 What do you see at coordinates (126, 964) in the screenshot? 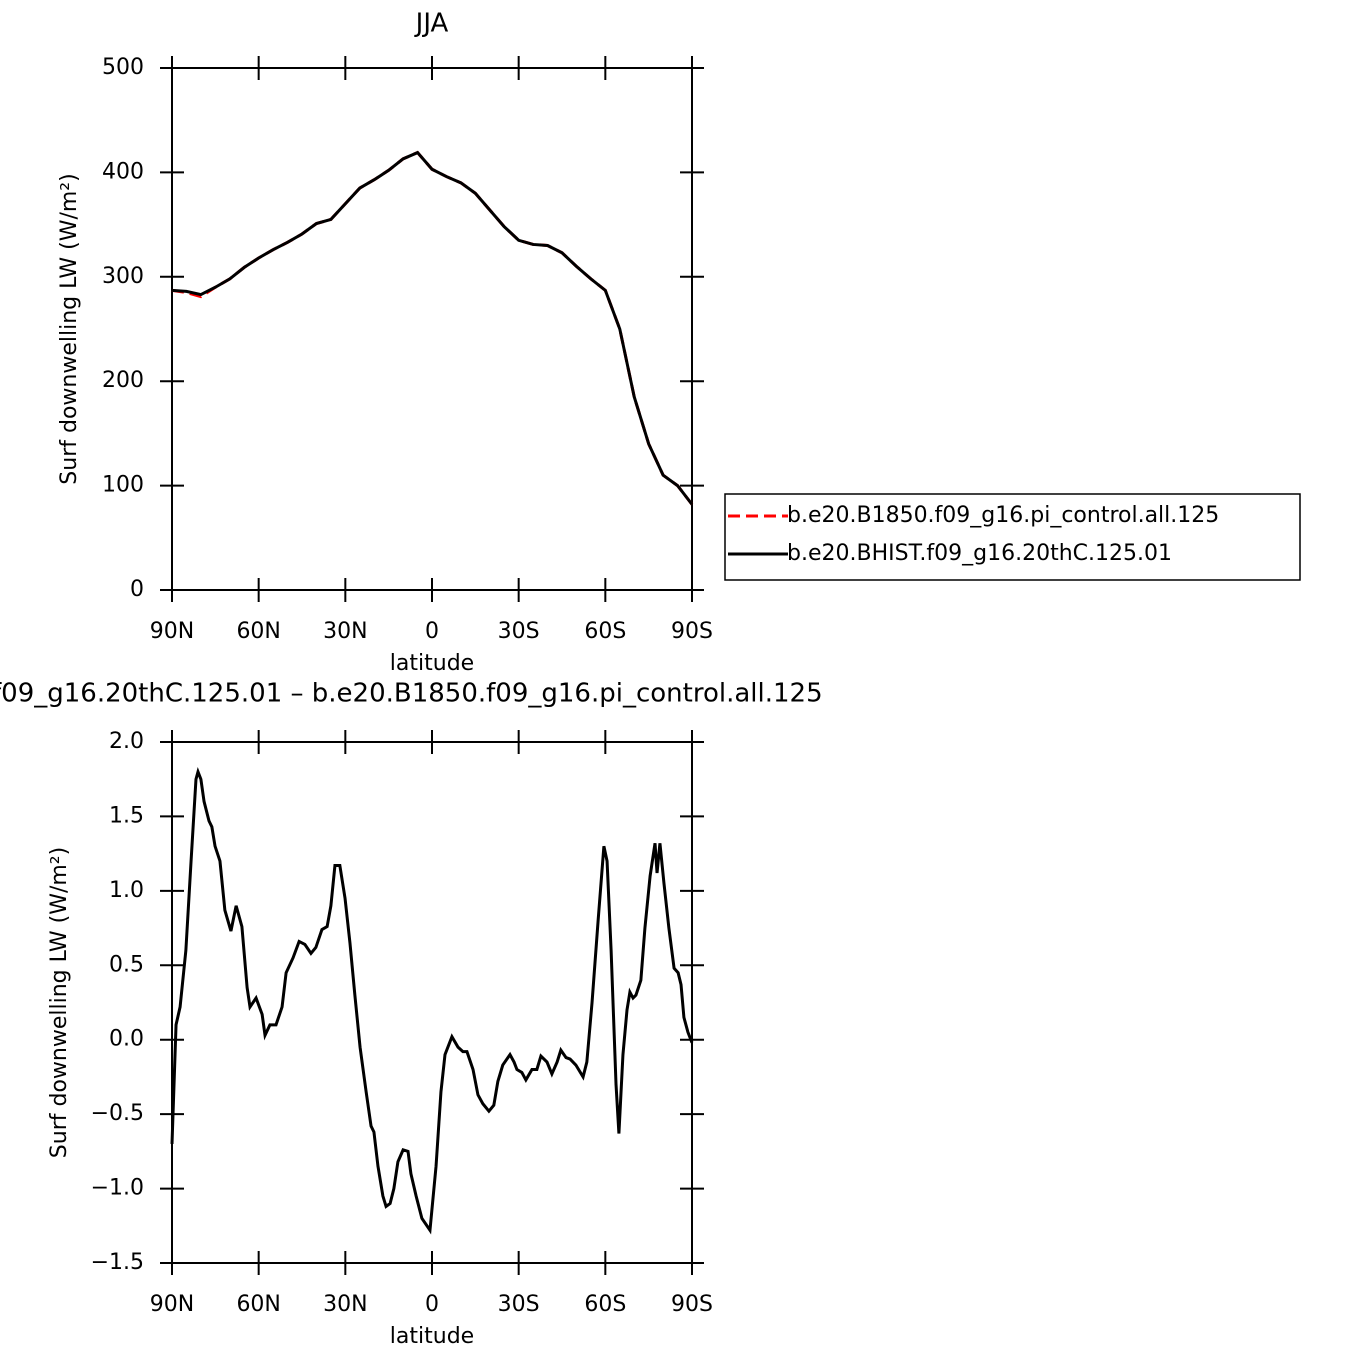
I see `y-tick-label: 0.5` at bounding box center [126, 964].